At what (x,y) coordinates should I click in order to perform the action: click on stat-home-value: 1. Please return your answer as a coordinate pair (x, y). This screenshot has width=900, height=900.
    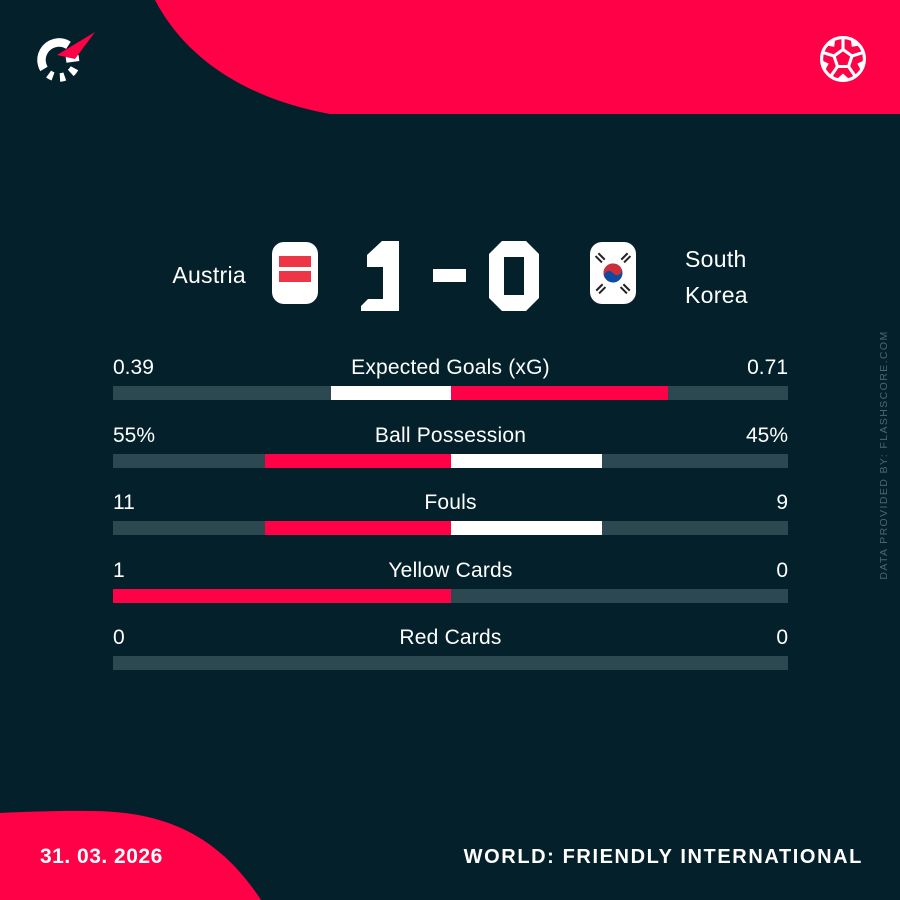
    Looking at the image, I should click on (119, 570).